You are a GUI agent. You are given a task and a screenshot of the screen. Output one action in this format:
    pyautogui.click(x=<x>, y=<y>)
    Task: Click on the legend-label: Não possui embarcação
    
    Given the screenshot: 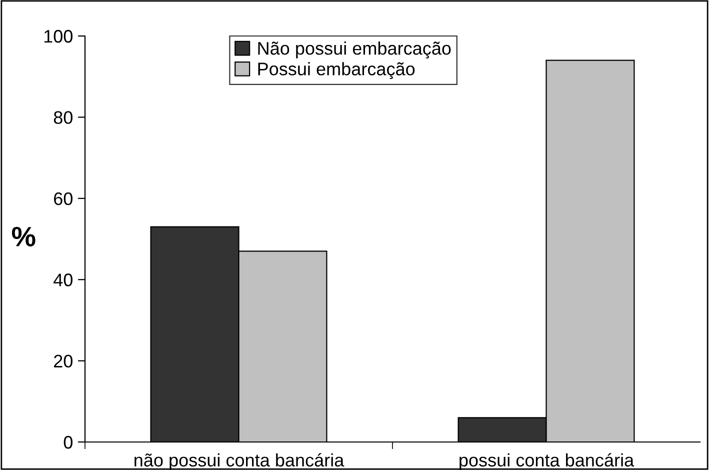 What is the action you would take?
    pyautogui.click(x=354, y=50)
    